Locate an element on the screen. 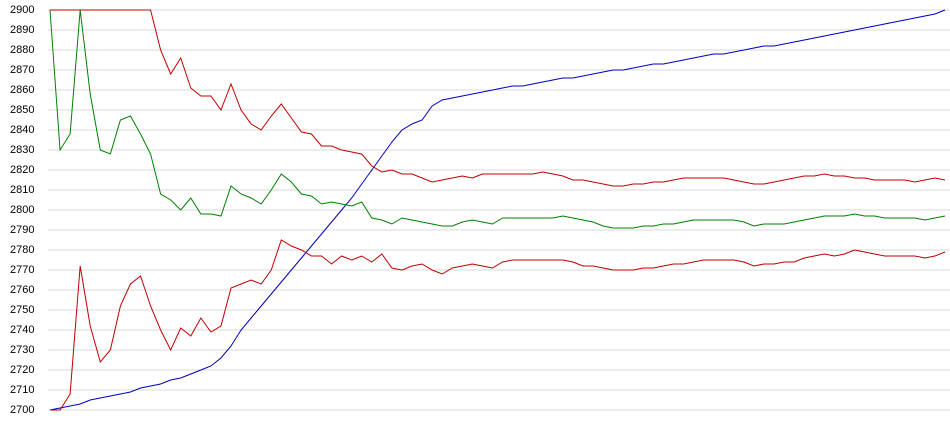 The height and width of the screenshot is (435, 950). y-tick-label: 2730 is located at coordinates (22, 350).